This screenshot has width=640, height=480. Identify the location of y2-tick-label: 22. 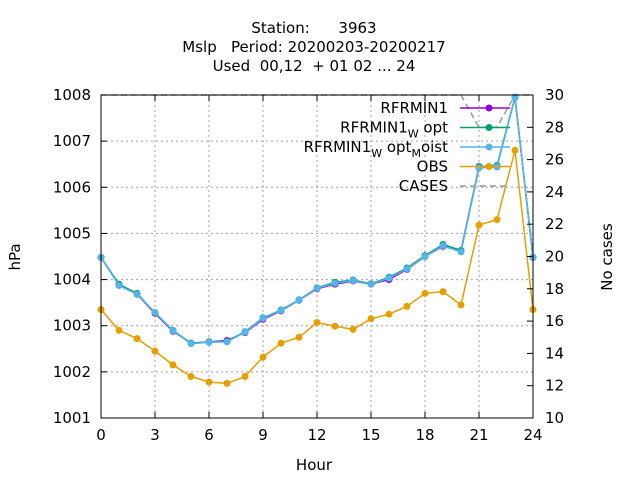
(554, 224).